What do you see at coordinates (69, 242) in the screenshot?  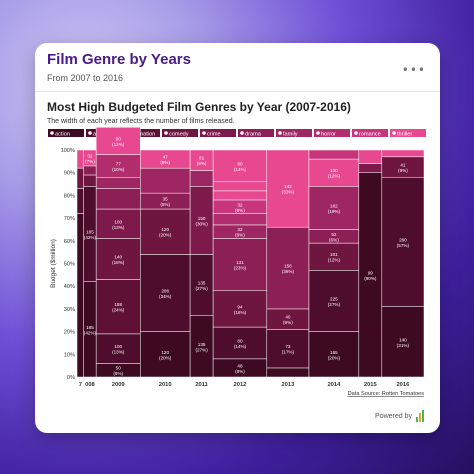 I see `y-tick-label: 60%` at bounding box center [69, 242].